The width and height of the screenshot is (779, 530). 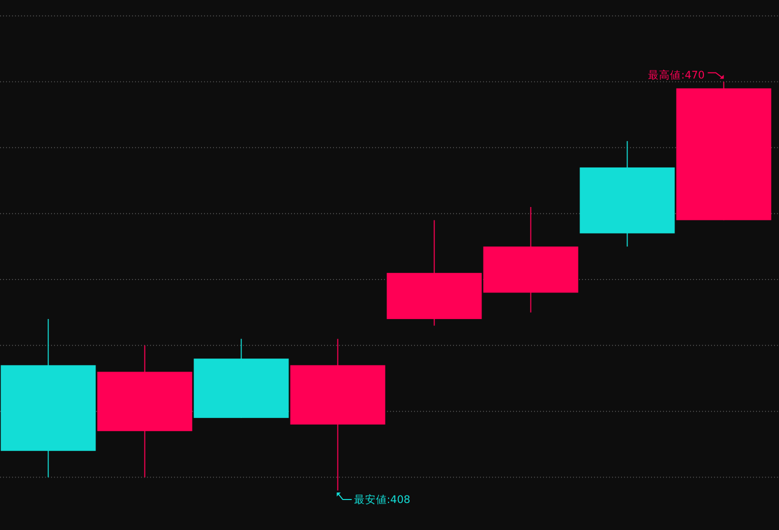 I want to click on annotation: 最高値:470, so click(x=676, y=75).